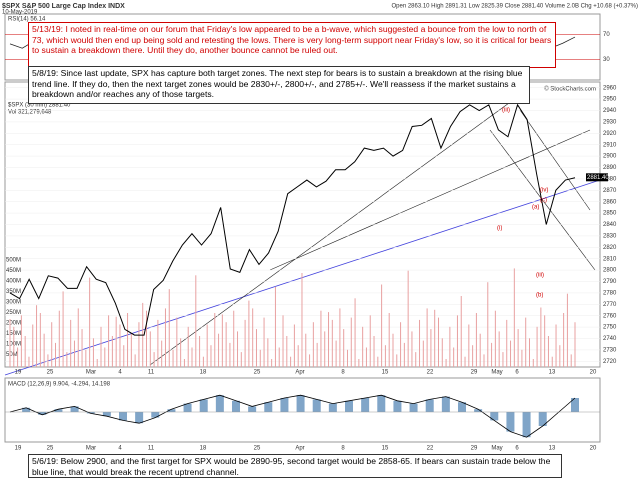  Describe the element at coordinates (606, 60) in the screenshot. I see `rsi-level-label: 30` at that location.